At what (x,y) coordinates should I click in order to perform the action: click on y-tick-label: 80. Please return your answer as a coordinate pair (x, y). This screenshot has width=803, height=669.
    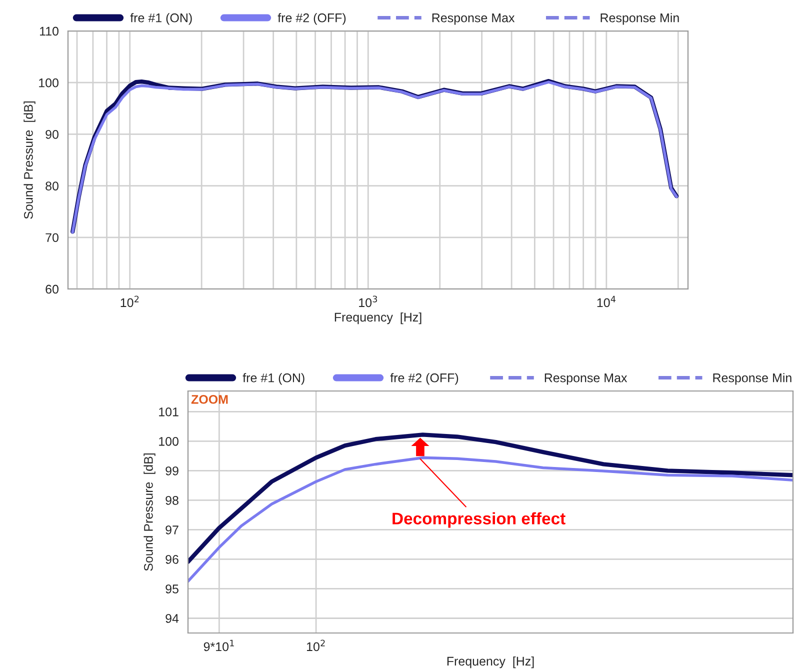
    Looking at the image, I should click on (52, 186).